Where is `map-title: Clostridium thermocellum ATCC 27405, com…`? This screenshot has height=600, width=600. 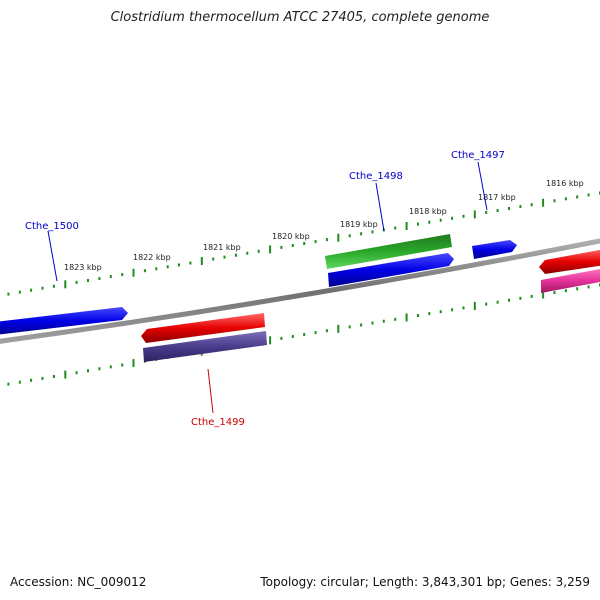
map-title: Clostridium thermocellum ATCC 27405, com… is located at coordinates (300, 17).